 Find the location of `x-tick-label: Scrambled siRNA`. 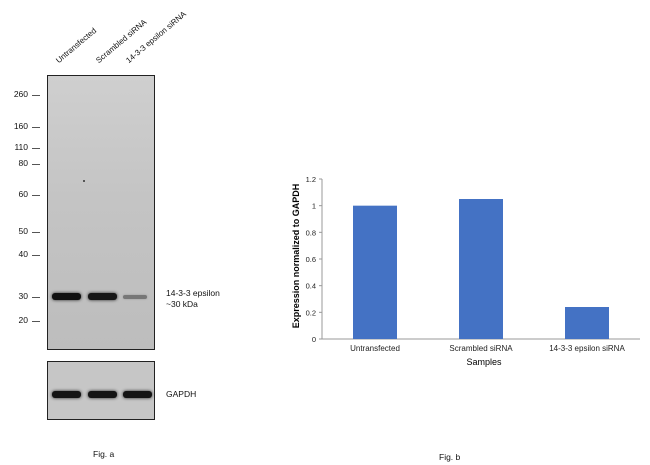

x-tick-label: Scrambled siRNA is located at coordinates (481, 348).